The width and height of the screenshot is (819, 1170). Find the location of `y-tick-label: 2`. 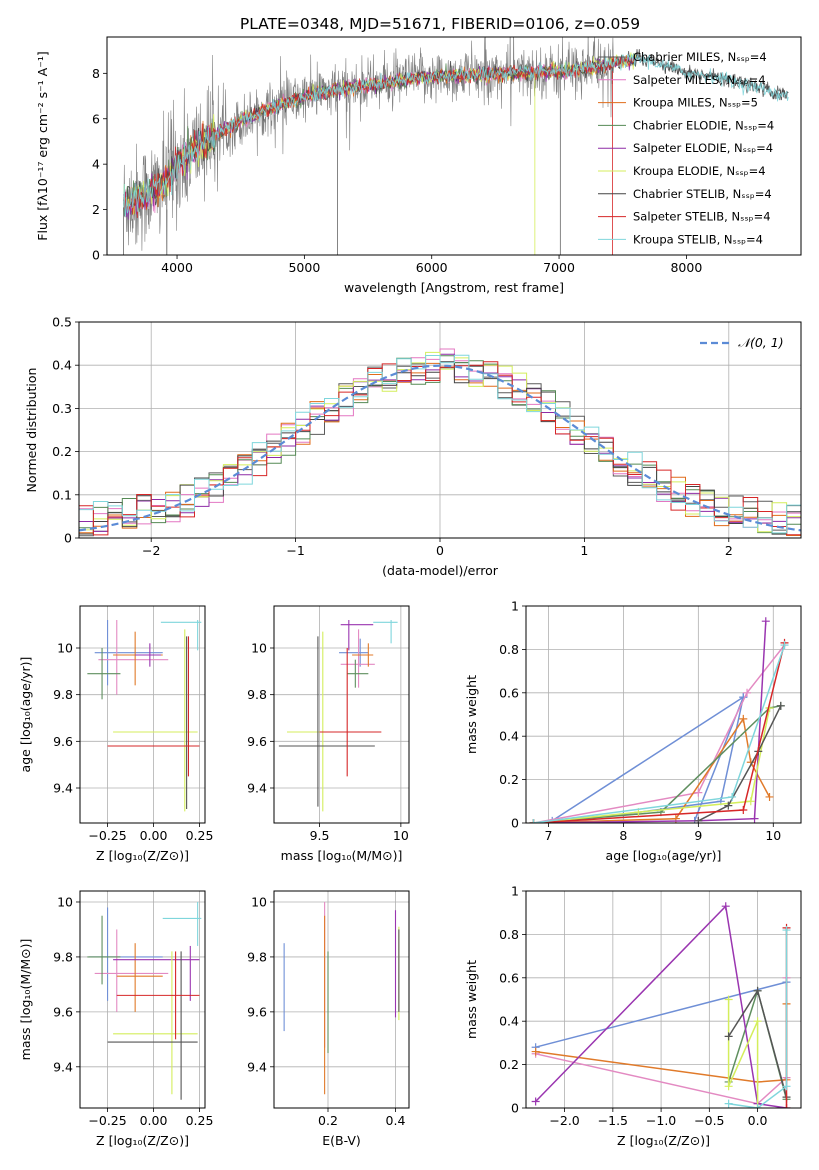

y-tick-label: 2 is located at coordinates (96, 209).